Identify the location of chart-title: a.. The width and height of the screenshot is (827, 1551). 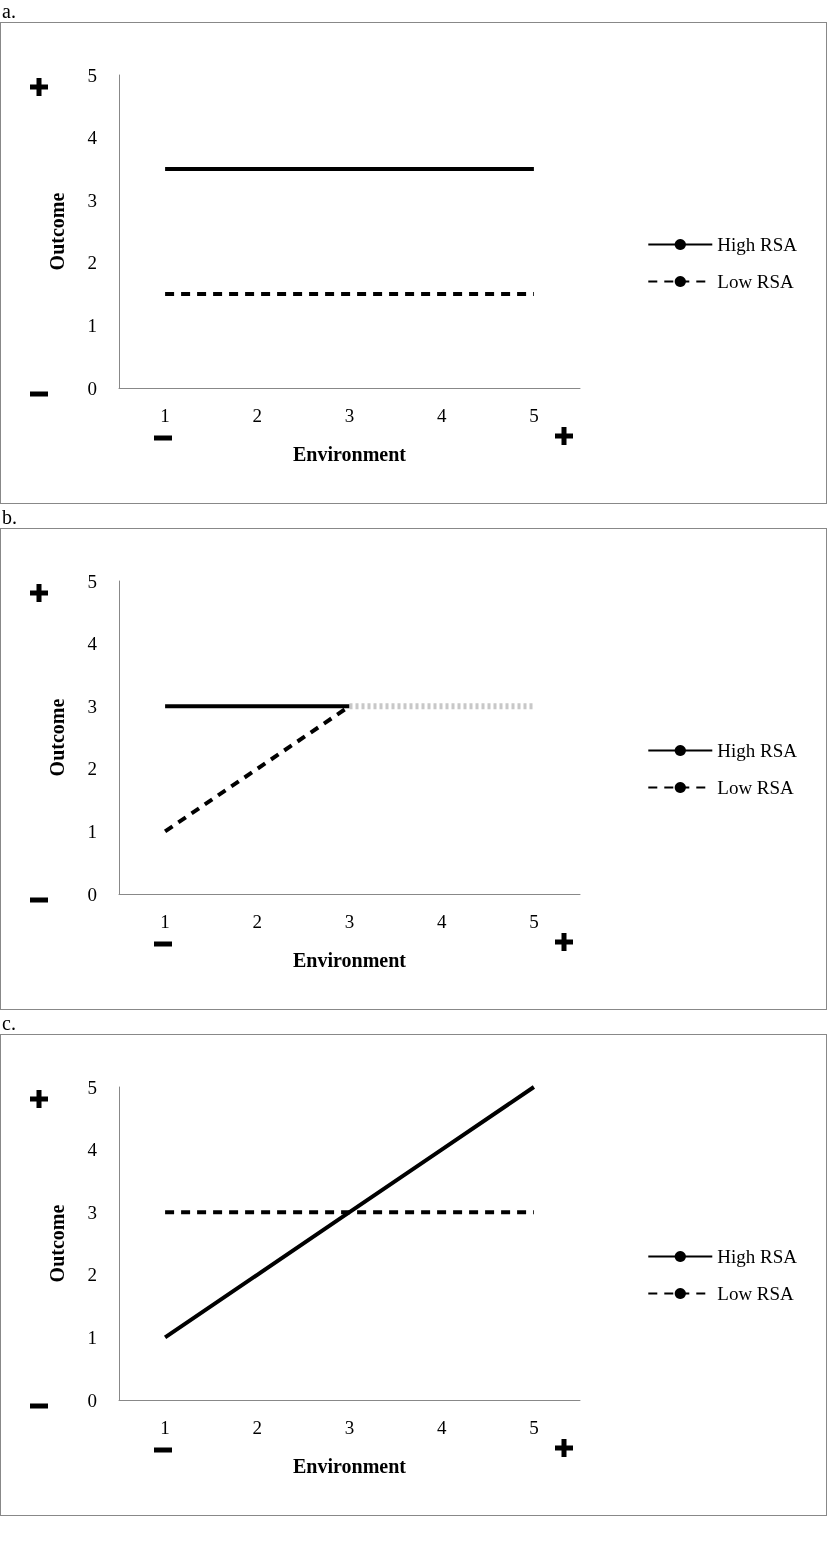
(9, 11).